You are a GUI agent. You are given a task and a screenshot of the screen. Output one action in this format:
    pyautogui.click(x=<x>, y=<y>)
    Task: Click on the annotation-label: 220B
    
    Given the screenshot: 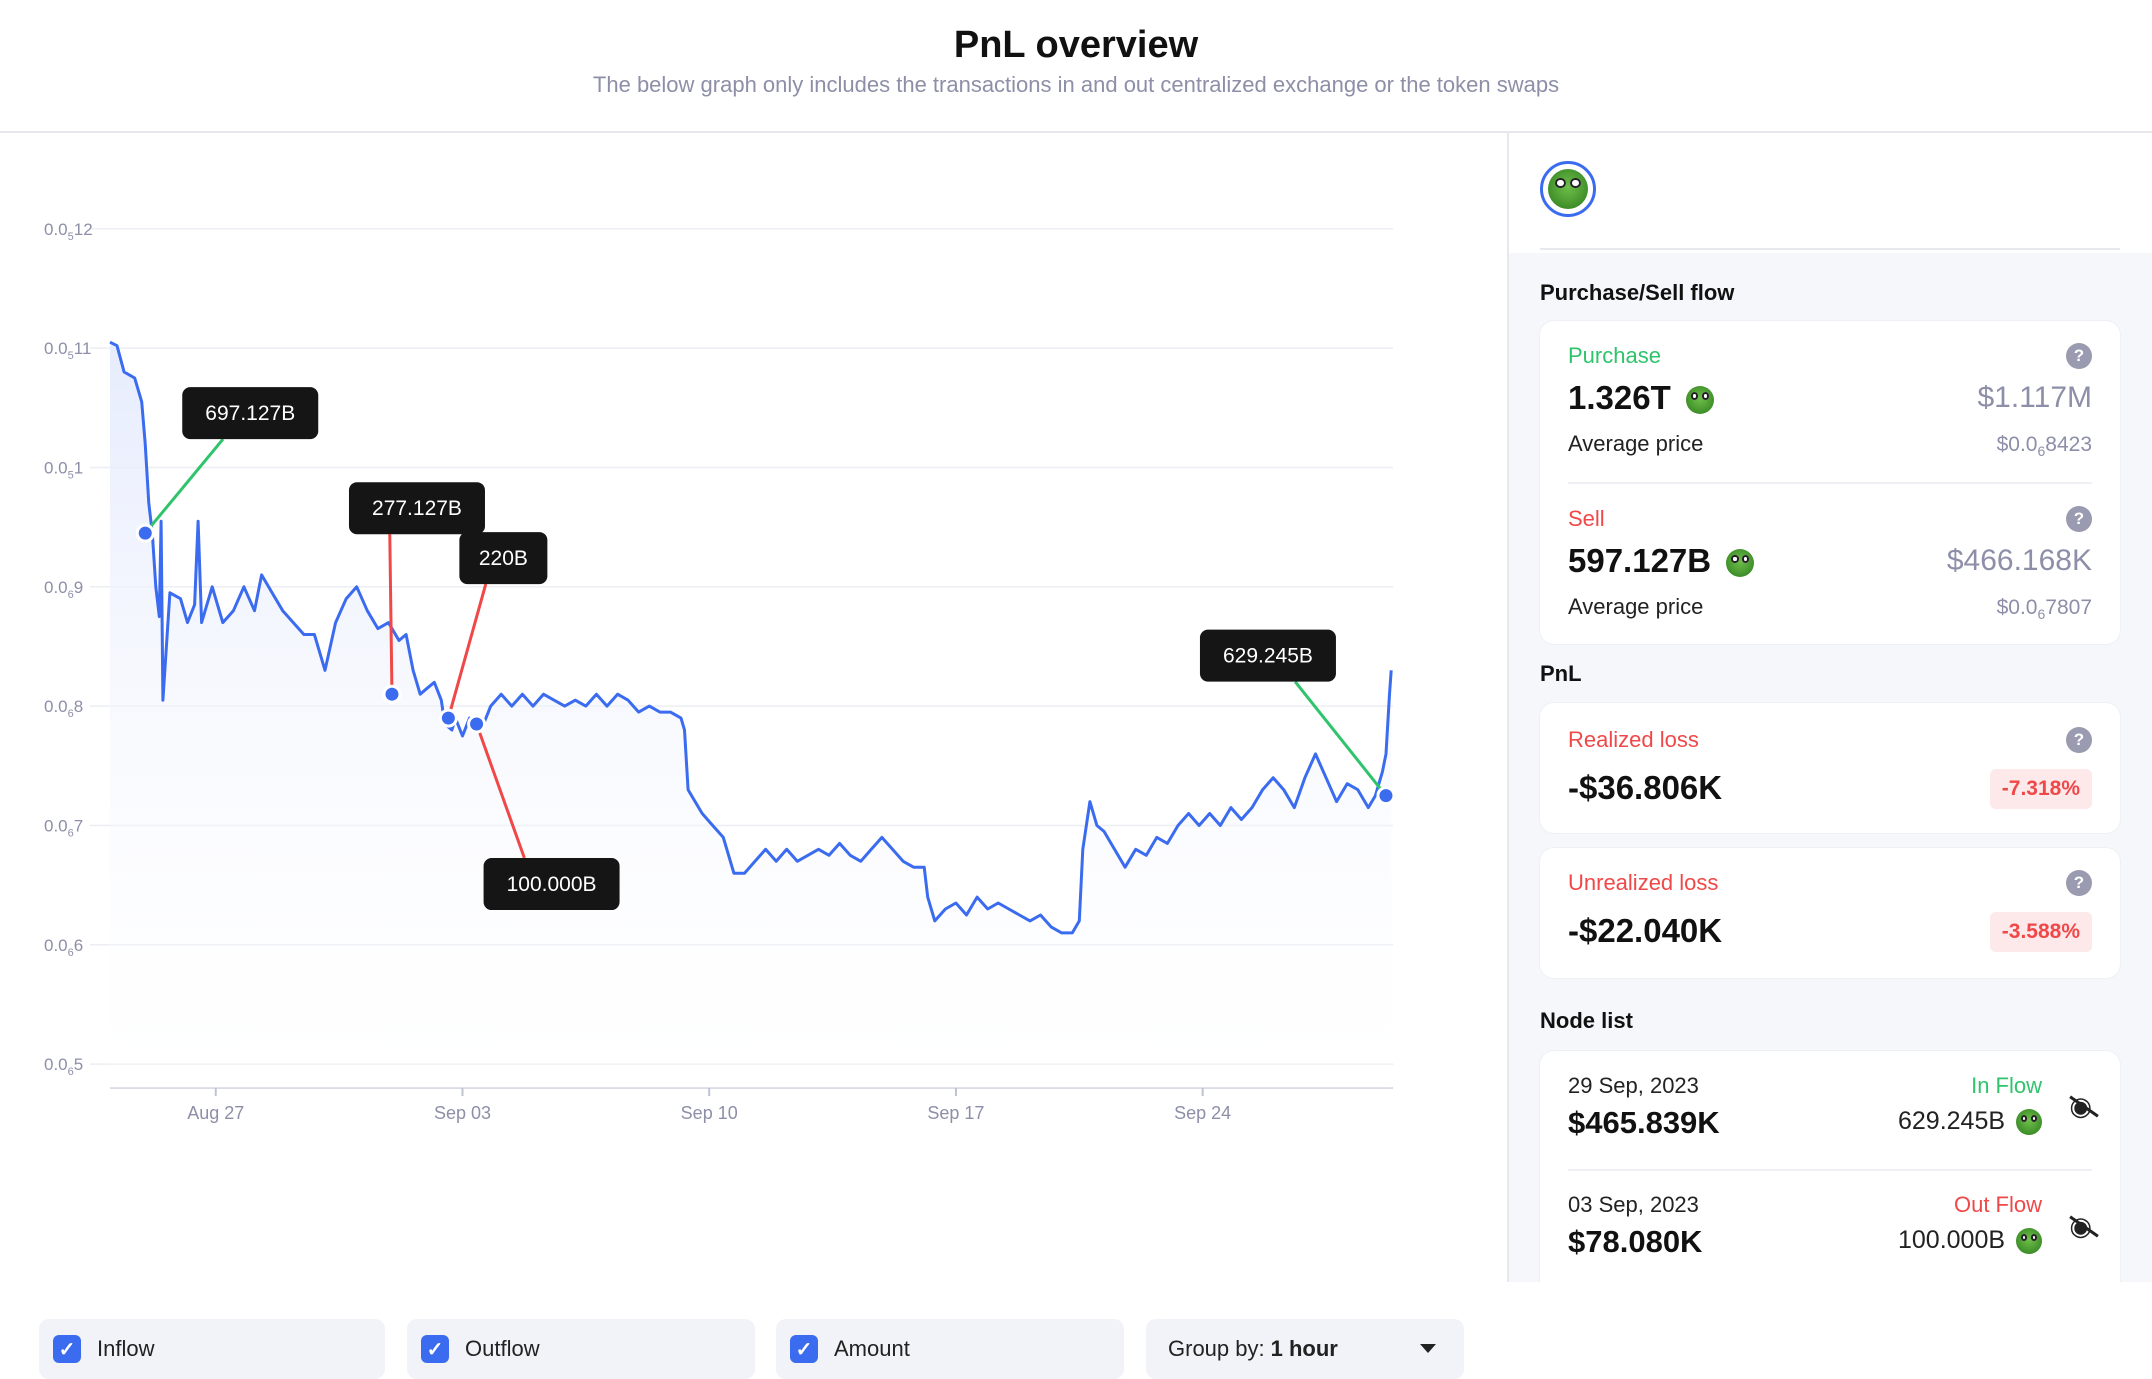 What is the action you would take?
    pyautogui.click(x=503, y=558)
    